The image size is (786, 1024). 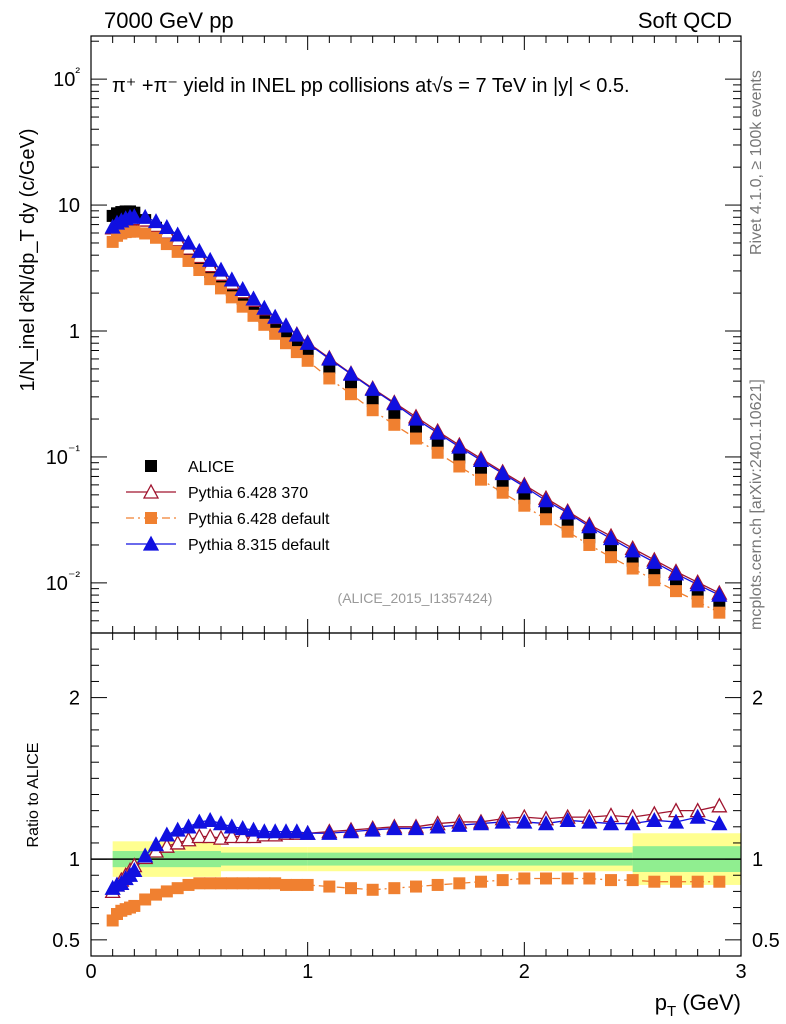 I want to click on header-left: 7000 GeV pp, so click(x=169, y=20).